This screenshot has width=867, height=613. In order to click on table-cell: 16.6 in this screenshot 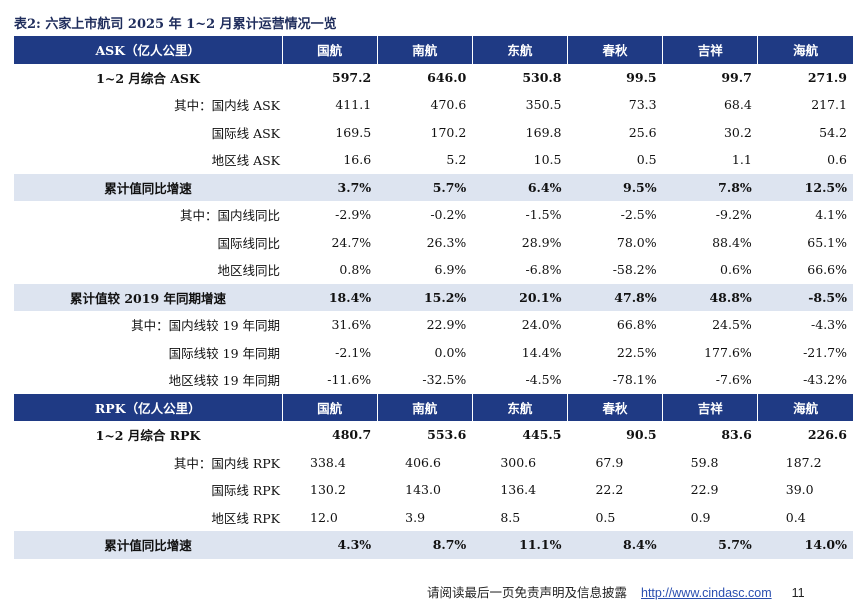, I will do `click(357, 160)`.